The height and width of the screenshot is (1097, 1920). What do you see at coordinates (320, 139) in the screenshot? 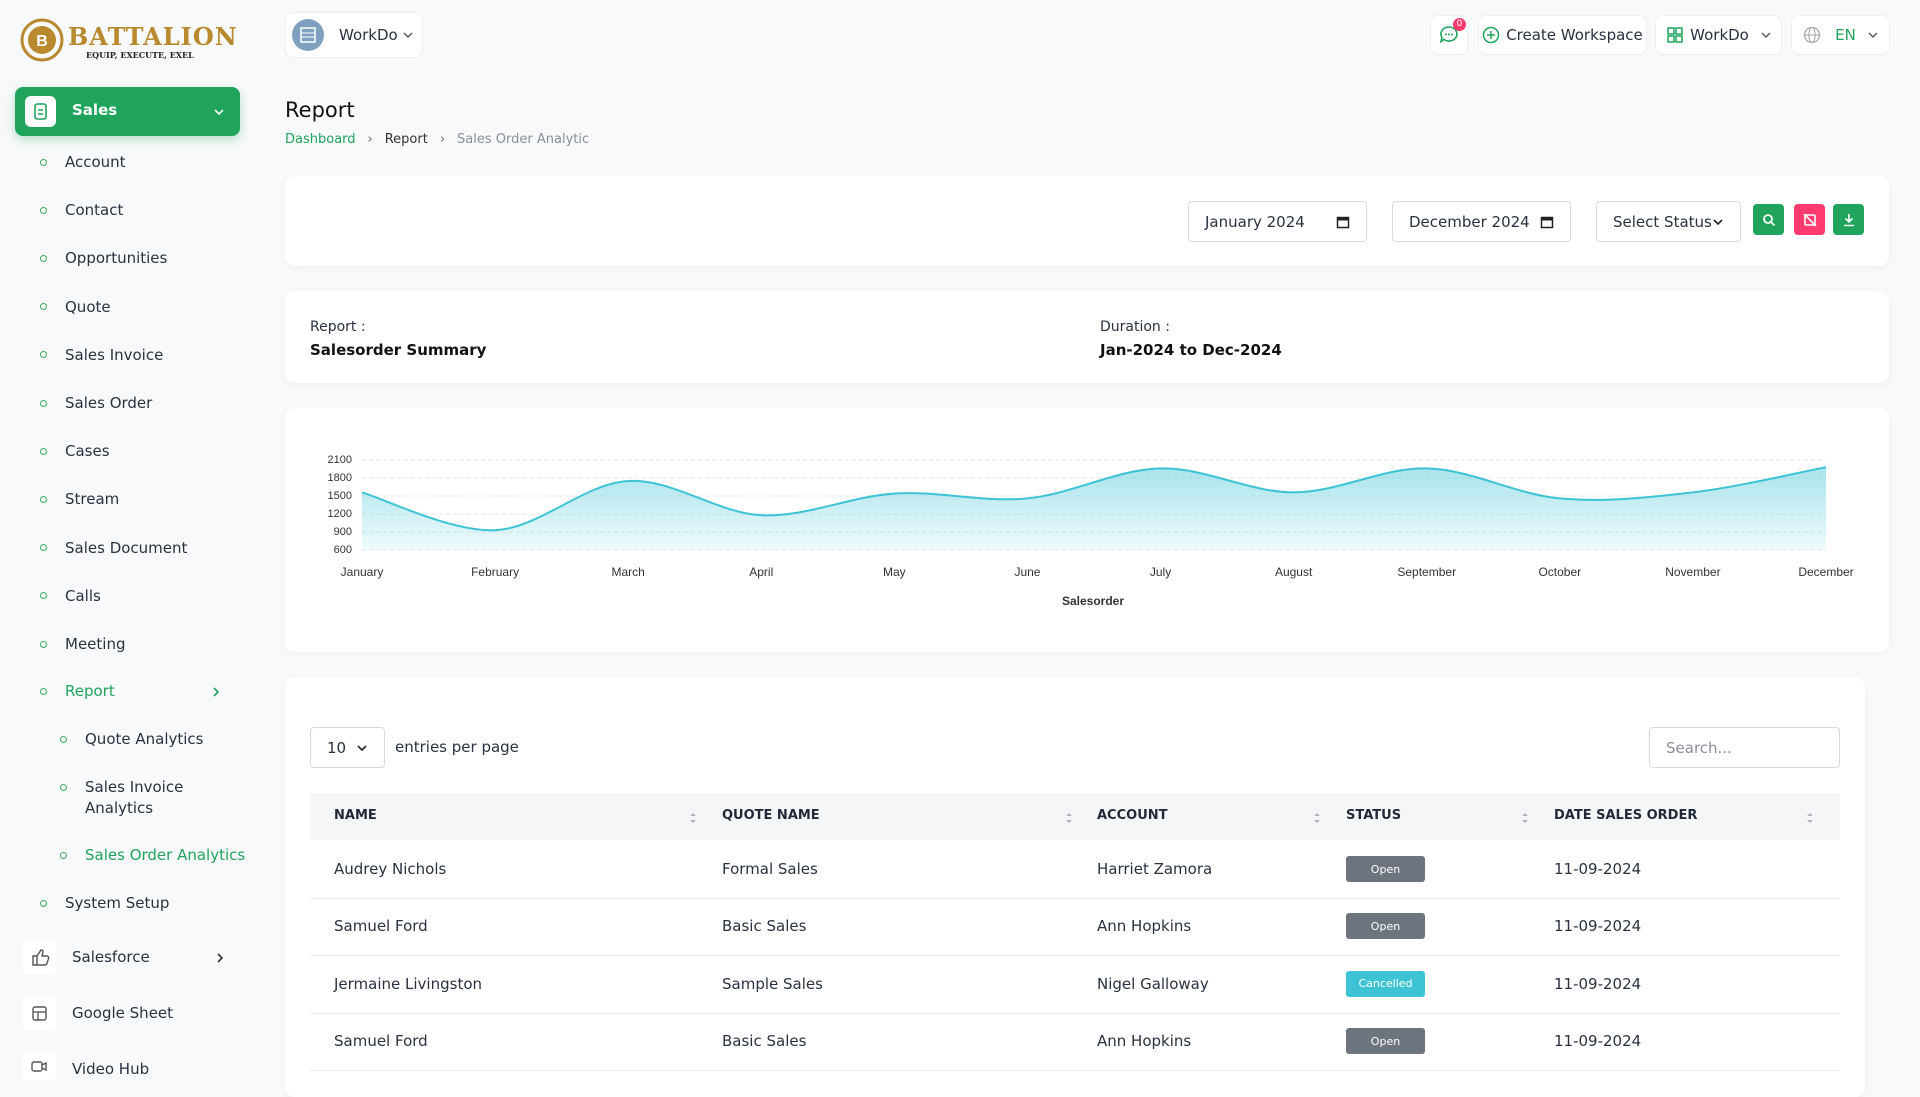
I see `breadcrumb-link: Dashboard` at bounding box center [320, 139].